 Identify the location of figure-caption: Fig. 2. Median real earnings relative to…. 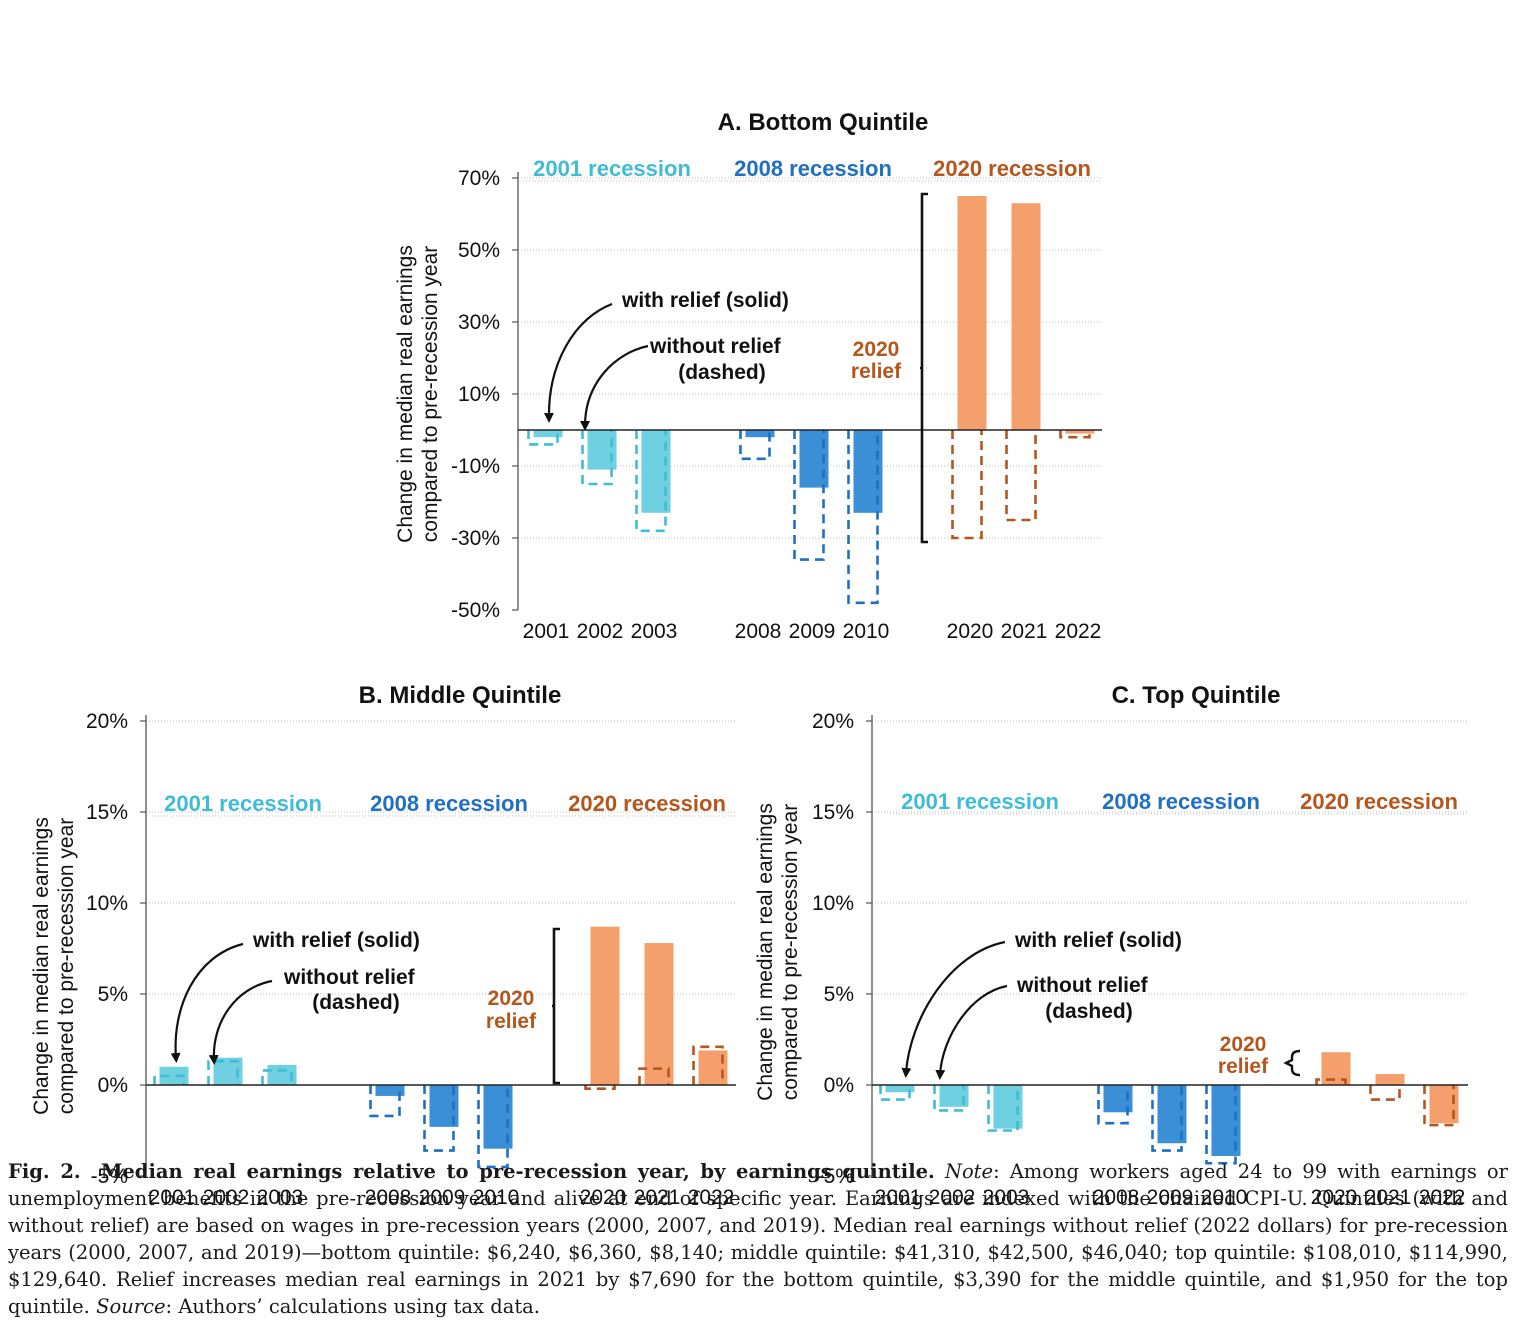
(758, 1239).